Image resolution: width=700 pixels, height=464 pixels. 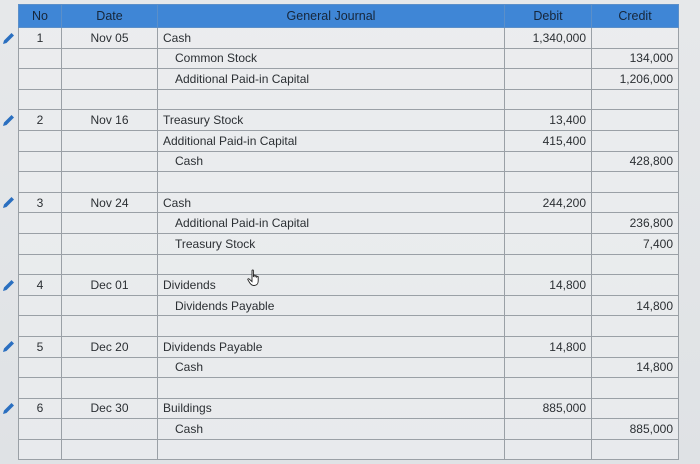 I want to click on account-cell: Buildings, so click(x=331, y=408).